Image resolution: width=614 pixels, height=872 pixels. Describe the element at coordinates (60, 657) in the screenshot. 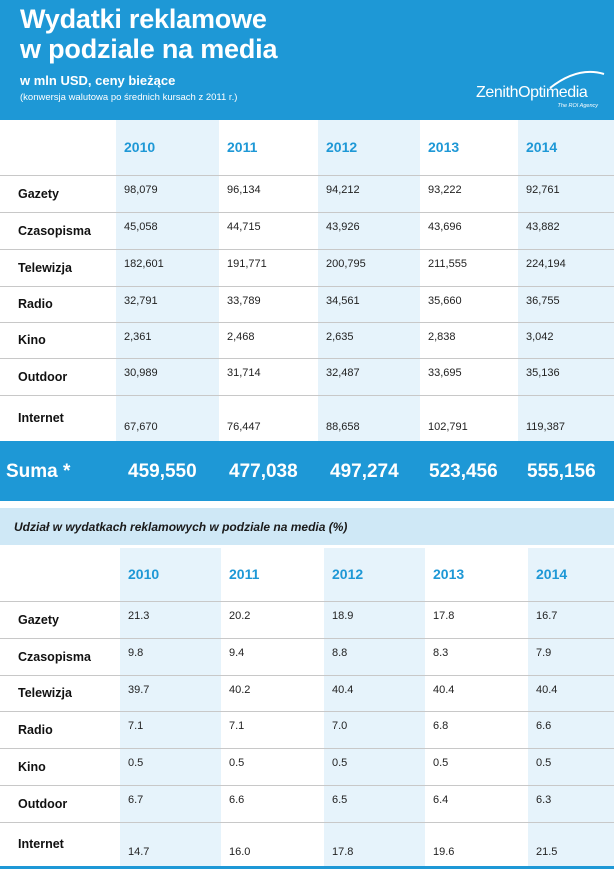

I see `row-label: Czasopisma` at that location.